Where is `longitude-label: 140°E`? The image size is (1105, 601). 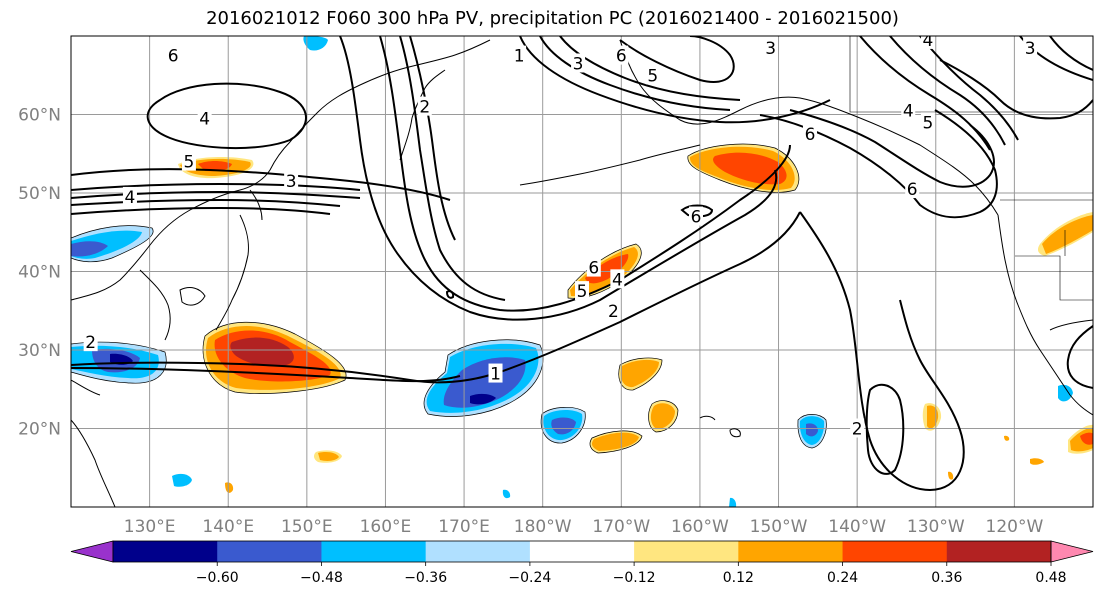 longitude-label: 140°E is located at coordinates (228, 527).